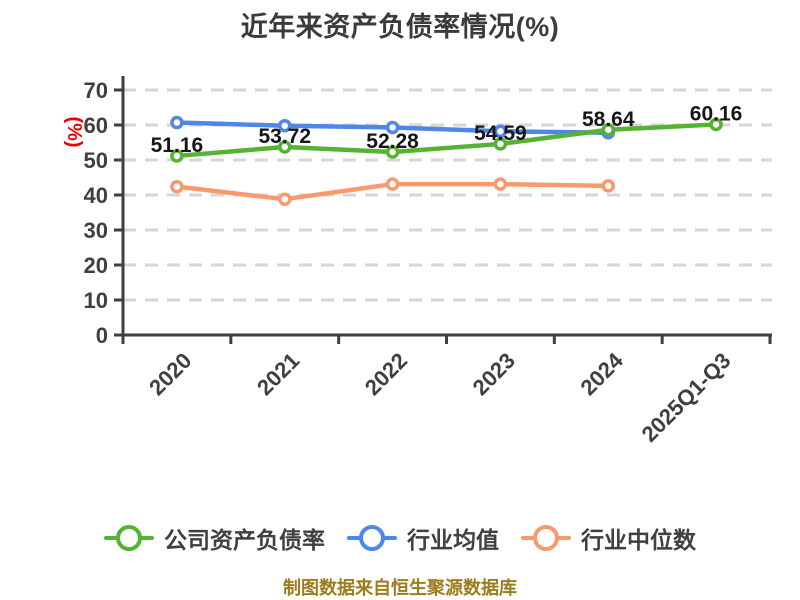 Image resolution: width=800 pixels, height=600 pixels. Describe the element at coordinates (96, 300) in the screenshot. I see `y-tick-label: 10` at that location.